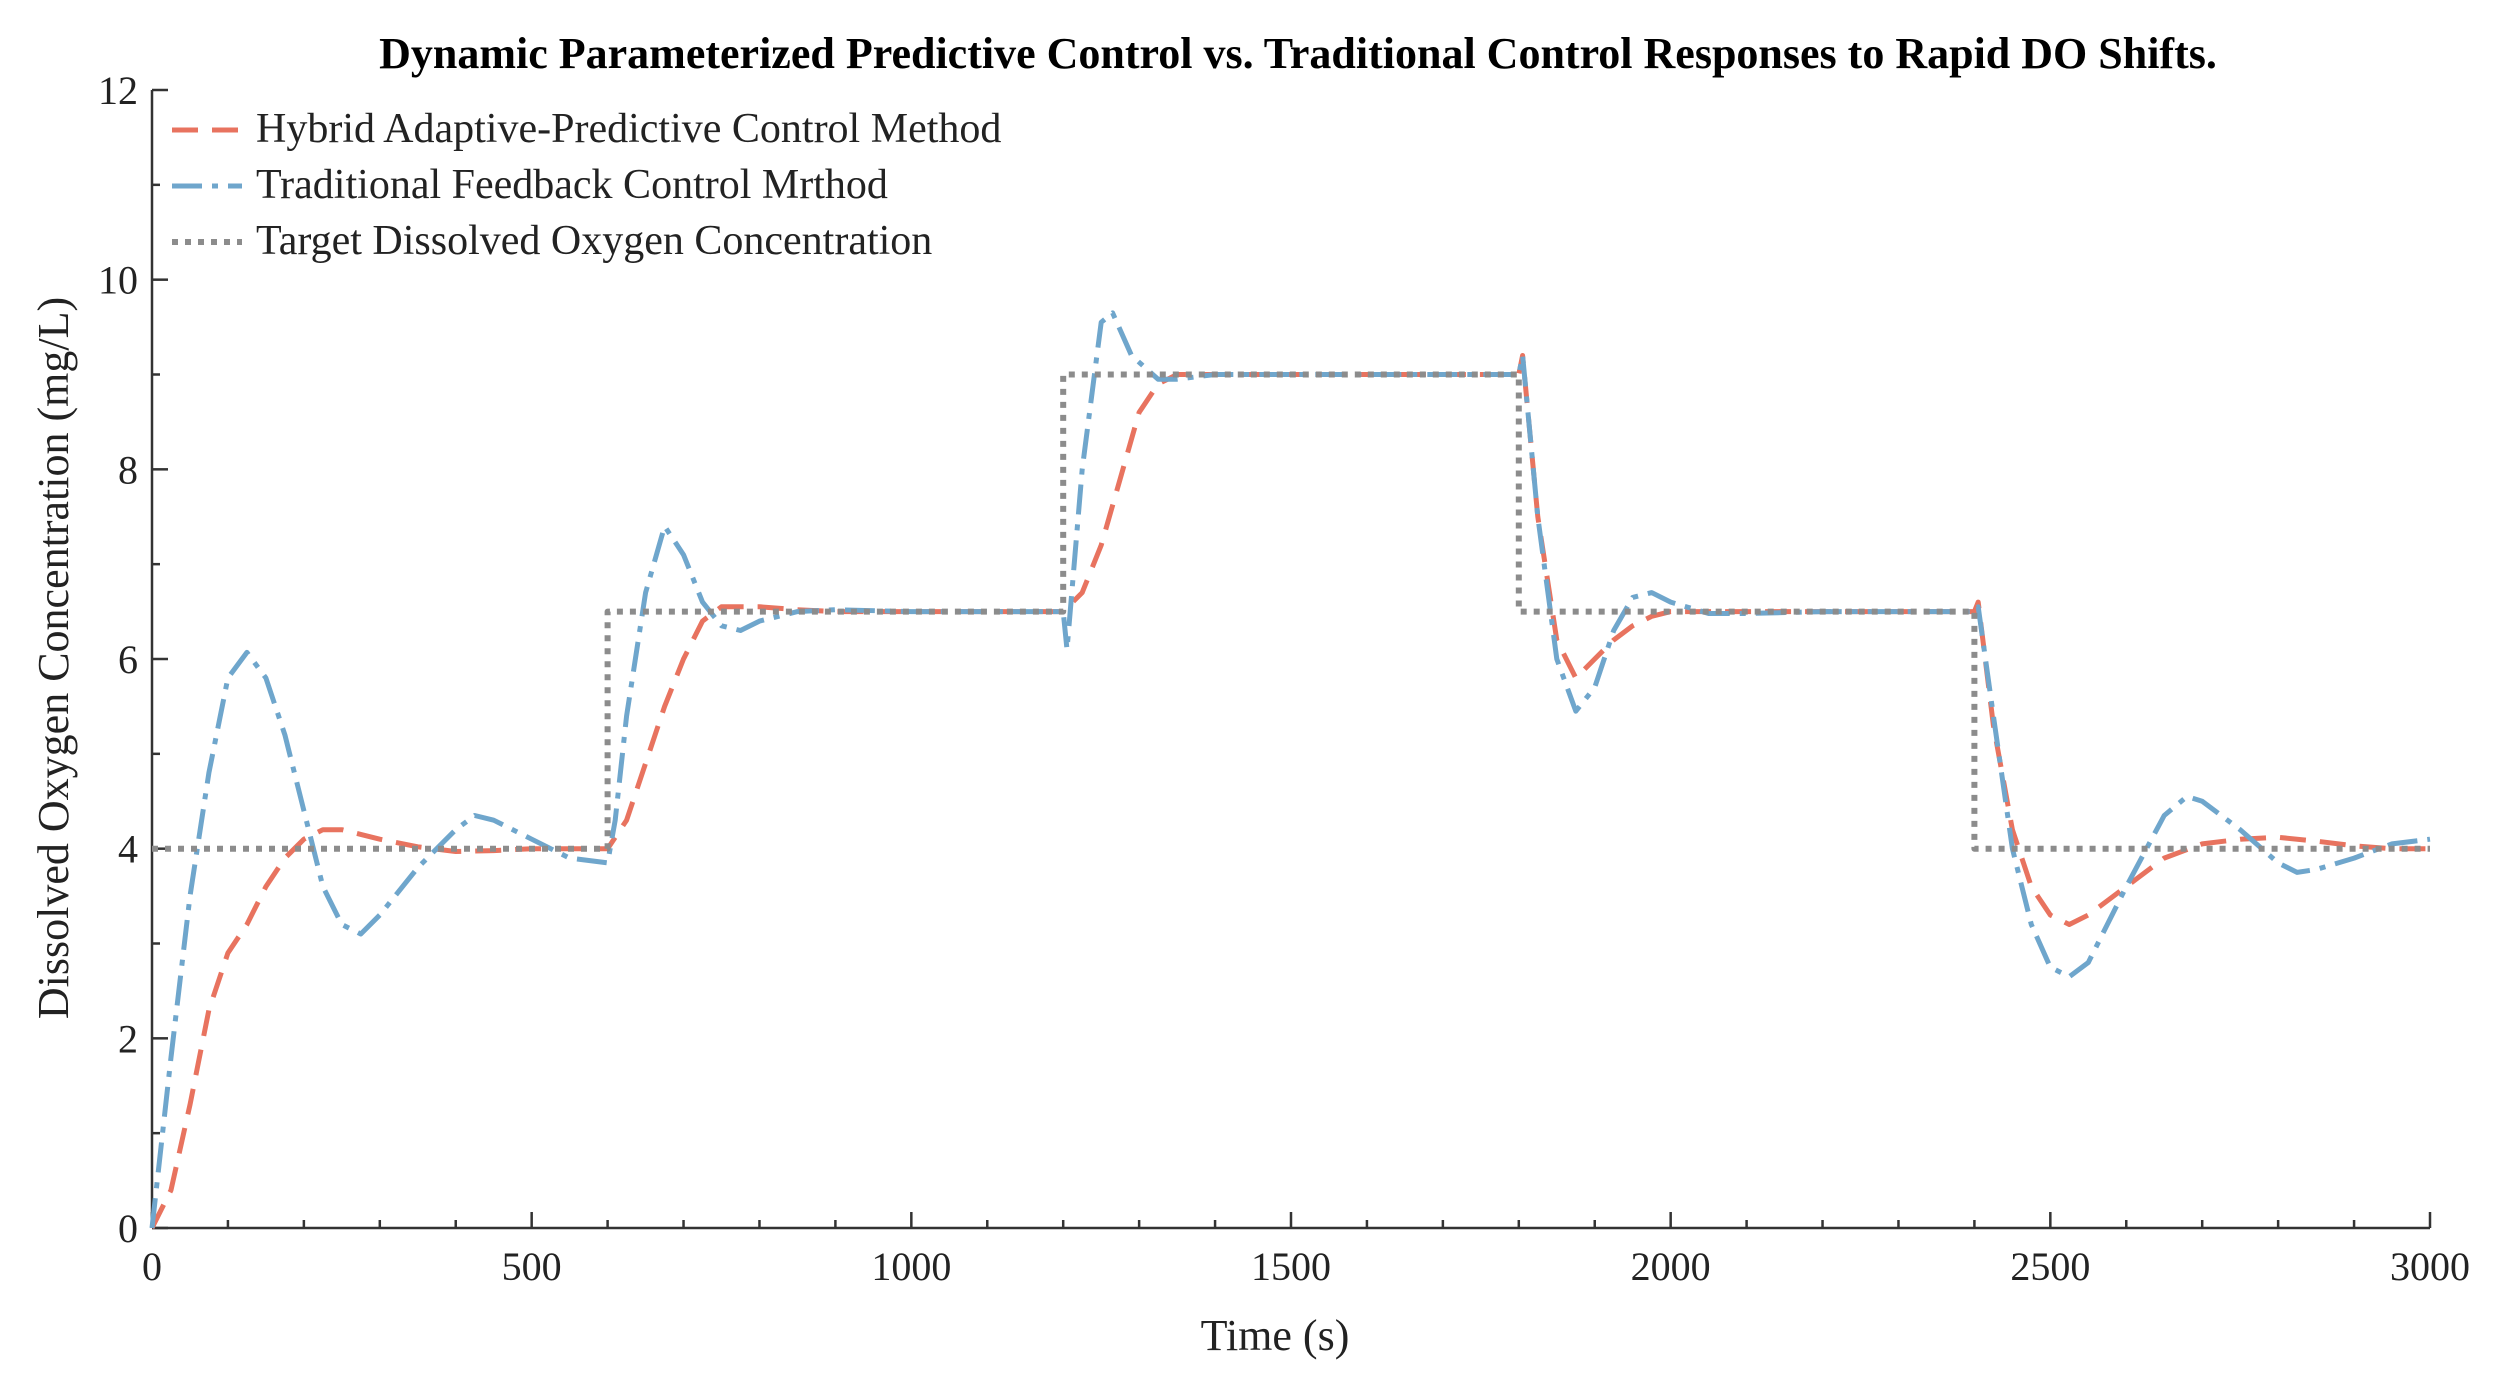 This screenshot has height=1379, width=2505. Describe the element at coordinates (1291, 1266) in the screenshot. I see `x-tick-label: 1500` at that location.